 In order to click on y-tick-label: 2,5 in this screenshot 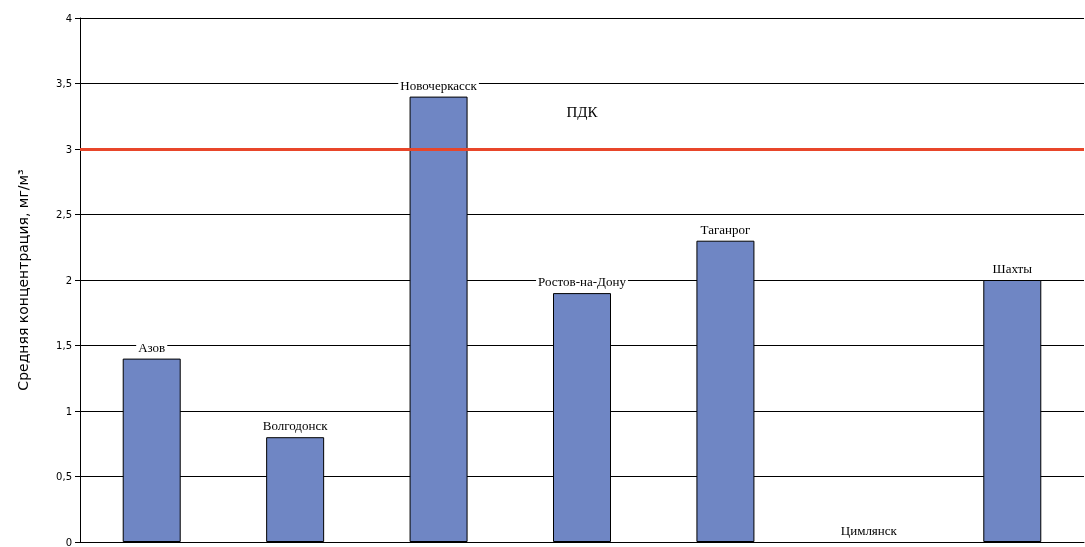, I will do `click(64, 214)`.